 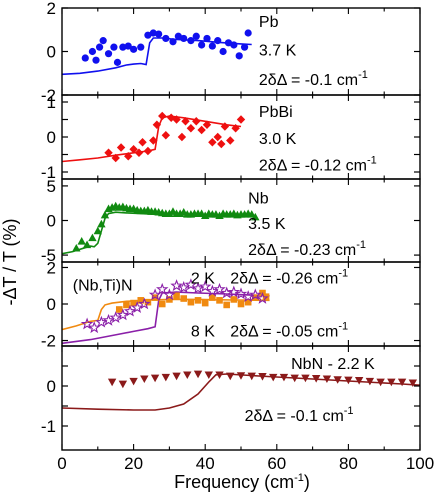 I want to click on pbbi-ytick-label-4: -1, so click(x=48, y=172).